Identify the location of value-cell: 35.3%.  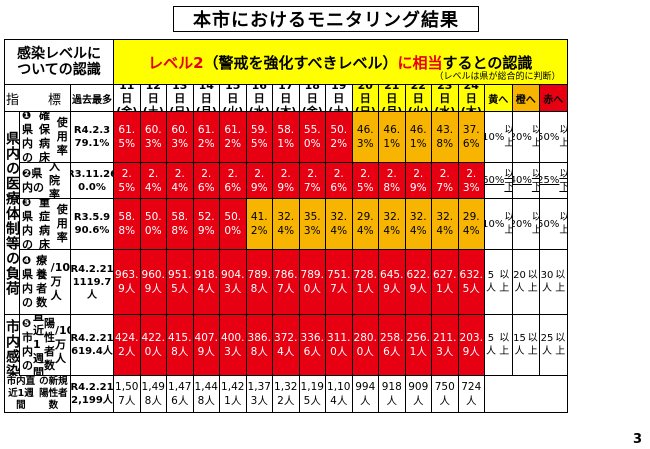
(312, 224).